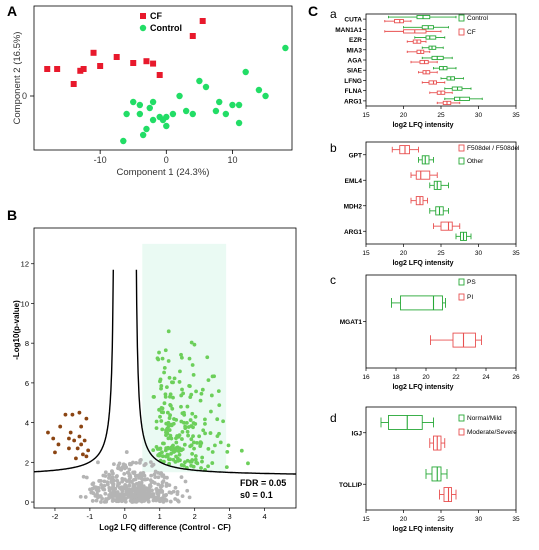 This screenshot has height=550, width=539. I want to click on volcano-x-tick-label: 4, so click(264, 516).